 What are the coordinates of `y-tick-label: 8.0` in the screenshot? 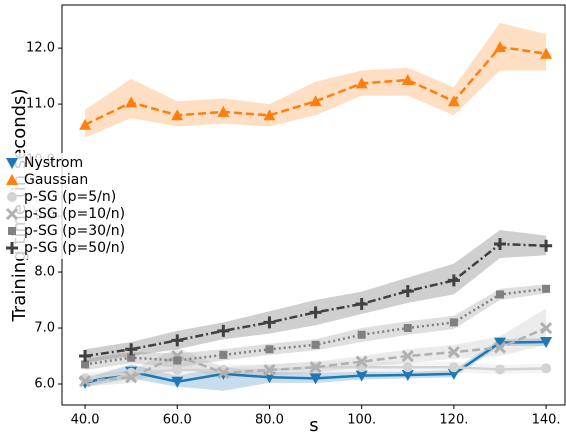 It's located at (44, 272).